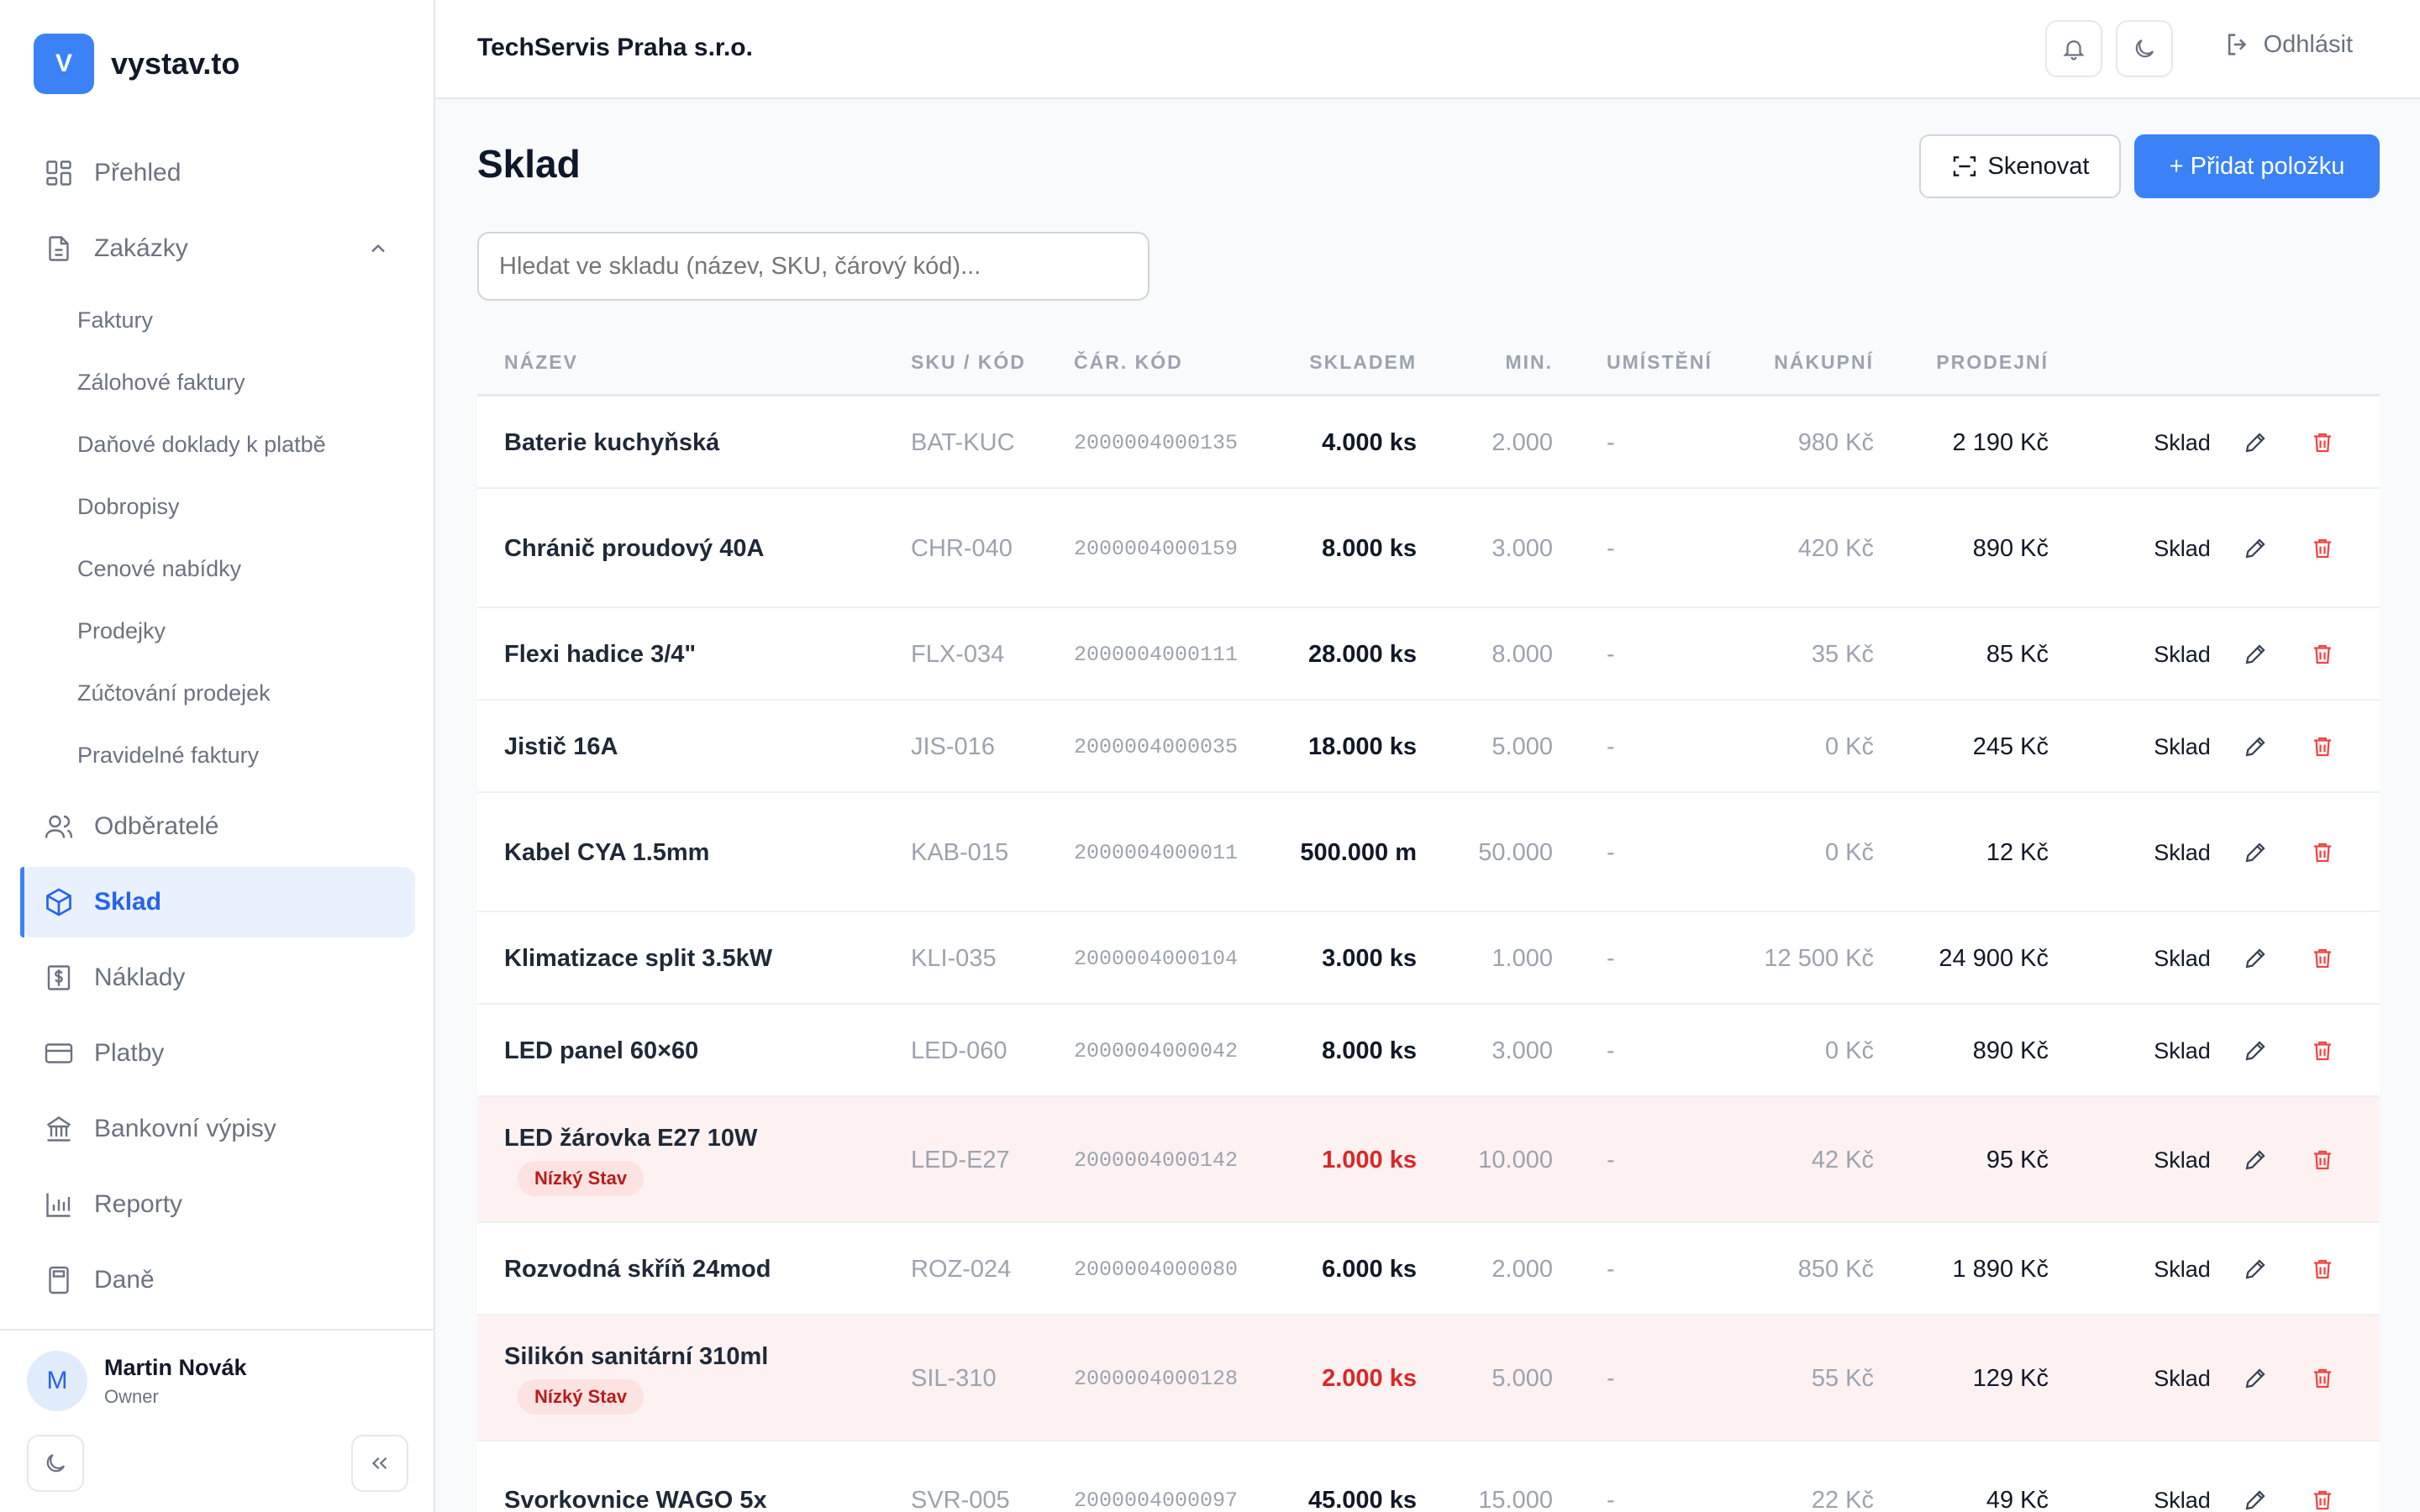 Image resolution: width=2420 pixels, height=1512 pixels. Describe the element at coordinates (218, 902) in the screenshot. I see `sidebar-item-sklad: Sklad` at that location.